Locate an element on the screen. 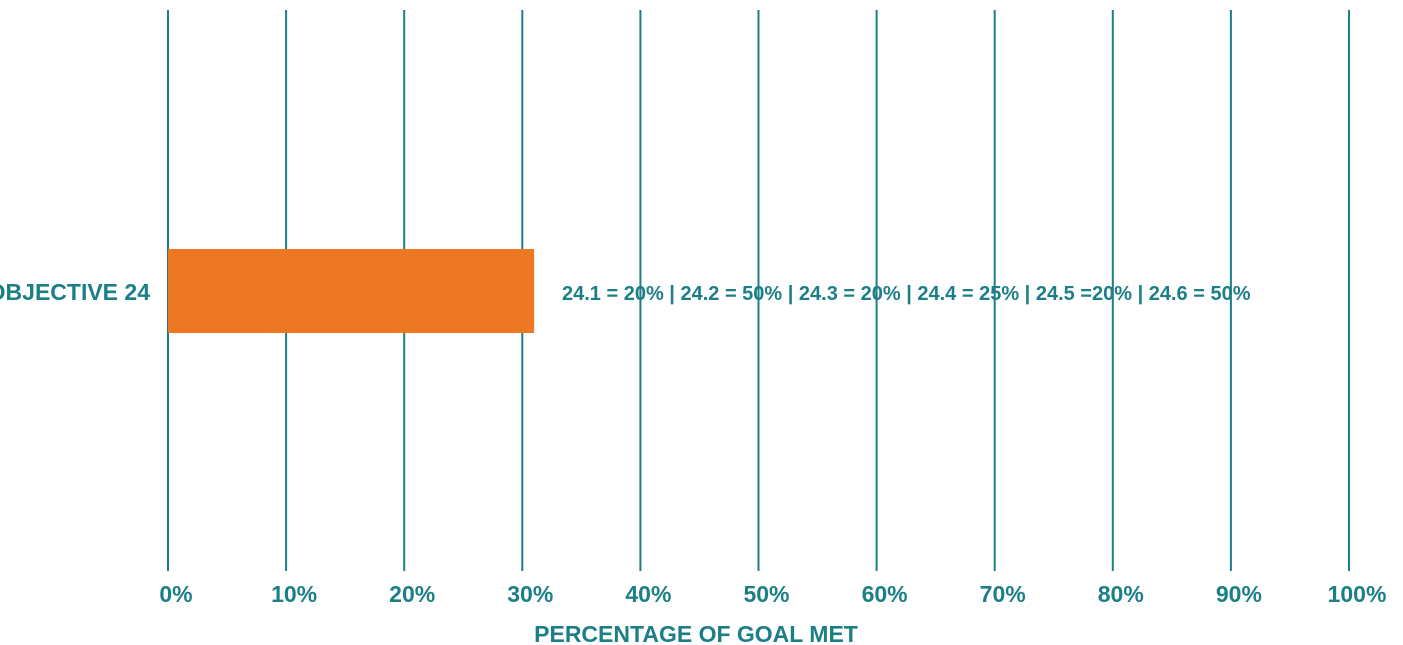 Image resolution: width=1403 pixels, height=645 pixels. x-axis-tick-labels: 0% 10% 20% 30% 40% 50% 60% 70% 80% 90% 100% is located at coordinates (772, 594).